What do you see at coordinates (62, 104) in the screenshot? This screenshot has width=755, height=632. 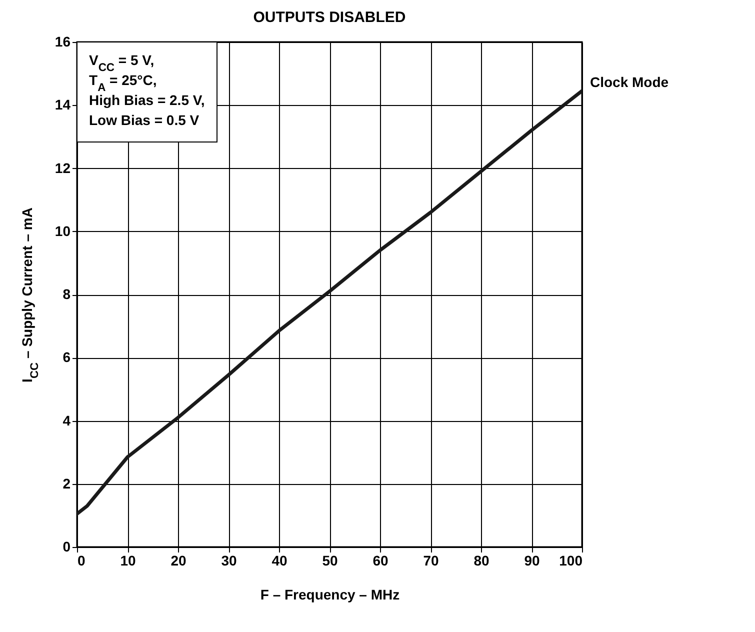 I see `y-tick-label: 14` at bounding box center [62, 104].